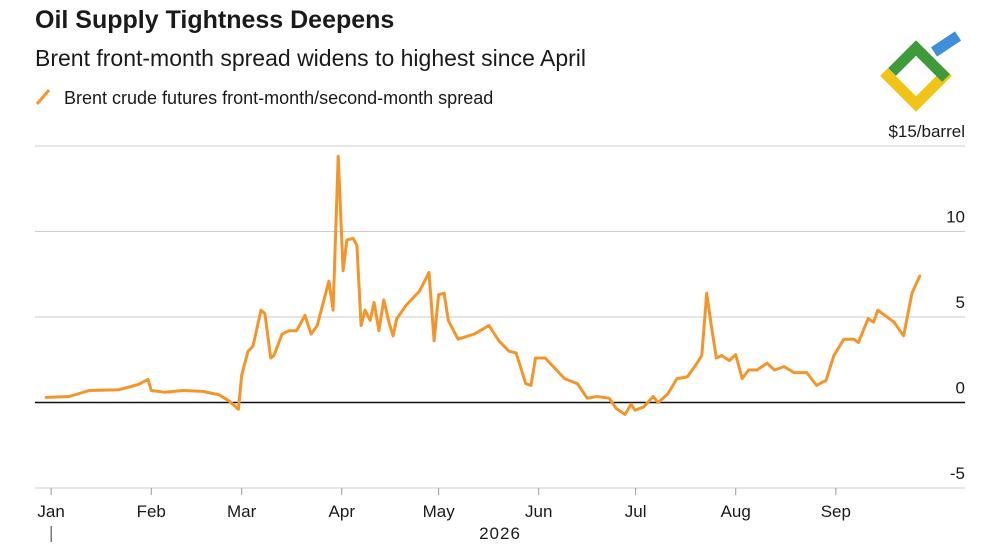  Describe the element at coordinates (439, 511) in the screenshot. I see `x-tick-label: May` at that location.